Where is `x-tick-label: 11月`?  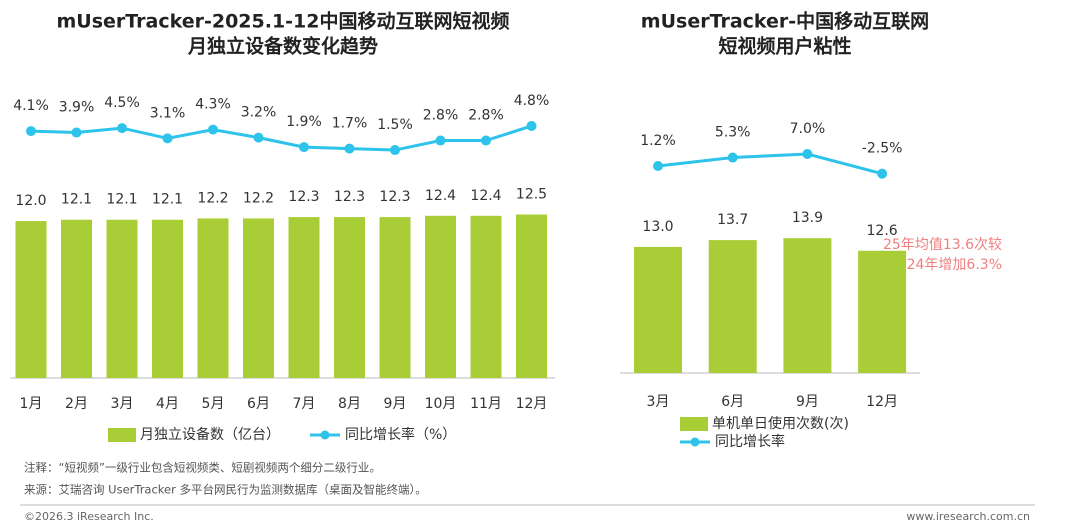 x-tick-label: 11月 is located at coordinates (486, 404).